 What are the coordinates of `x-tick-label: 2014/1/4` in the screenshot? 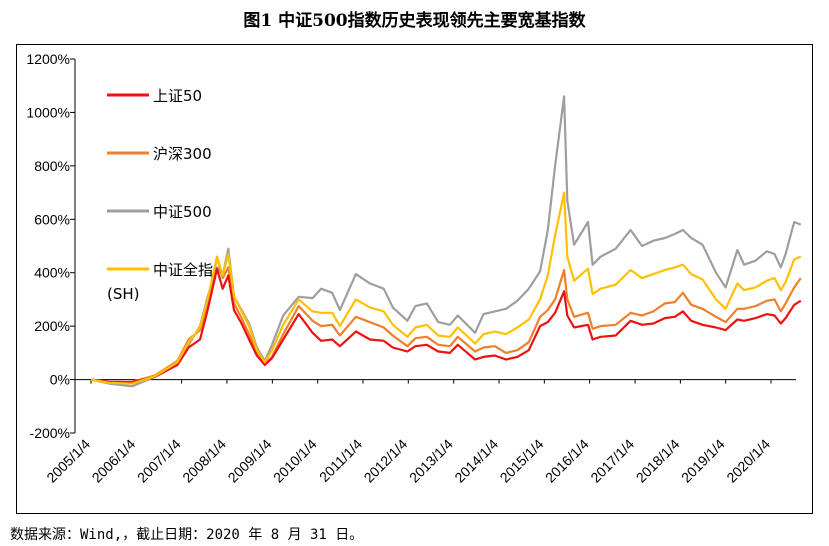 It's located at (476, 461).